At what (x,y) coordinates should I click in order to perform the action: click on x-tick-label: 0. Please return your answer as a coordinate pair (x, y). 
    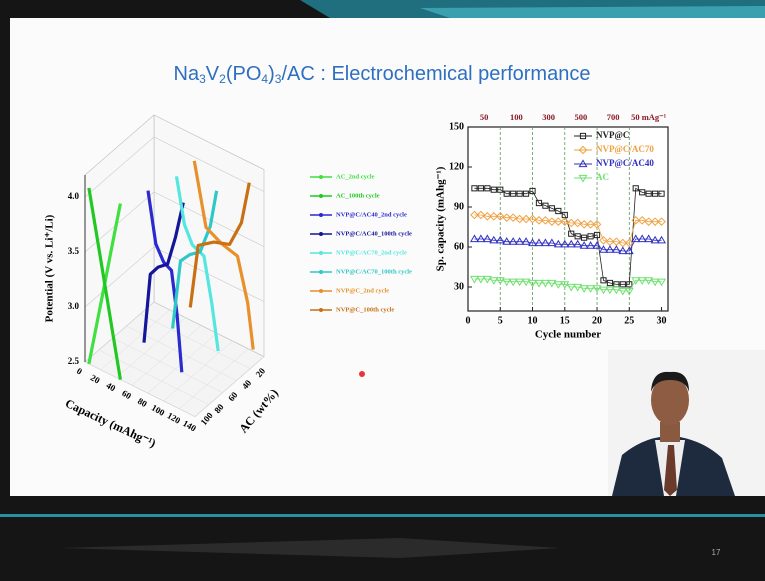
    Looking at the image, I should click on (79, 371).